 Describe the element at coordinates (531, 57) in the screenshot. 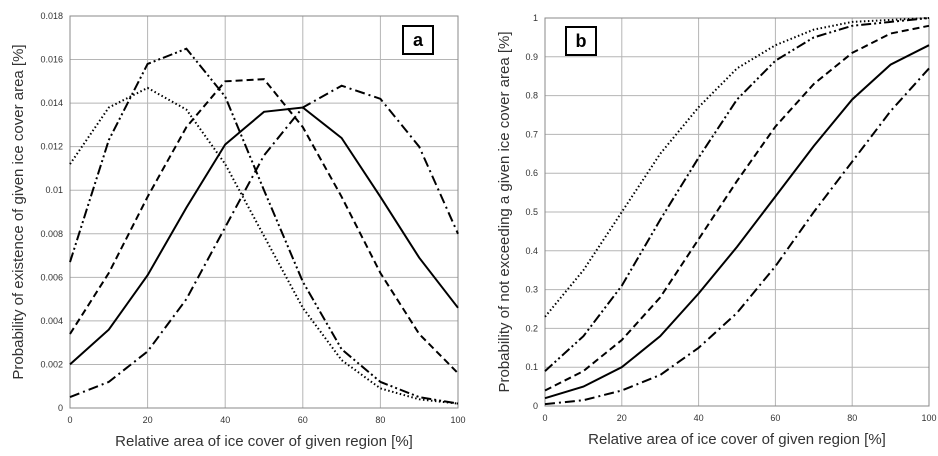

I see `y-tick-label: 0.9` at that location.